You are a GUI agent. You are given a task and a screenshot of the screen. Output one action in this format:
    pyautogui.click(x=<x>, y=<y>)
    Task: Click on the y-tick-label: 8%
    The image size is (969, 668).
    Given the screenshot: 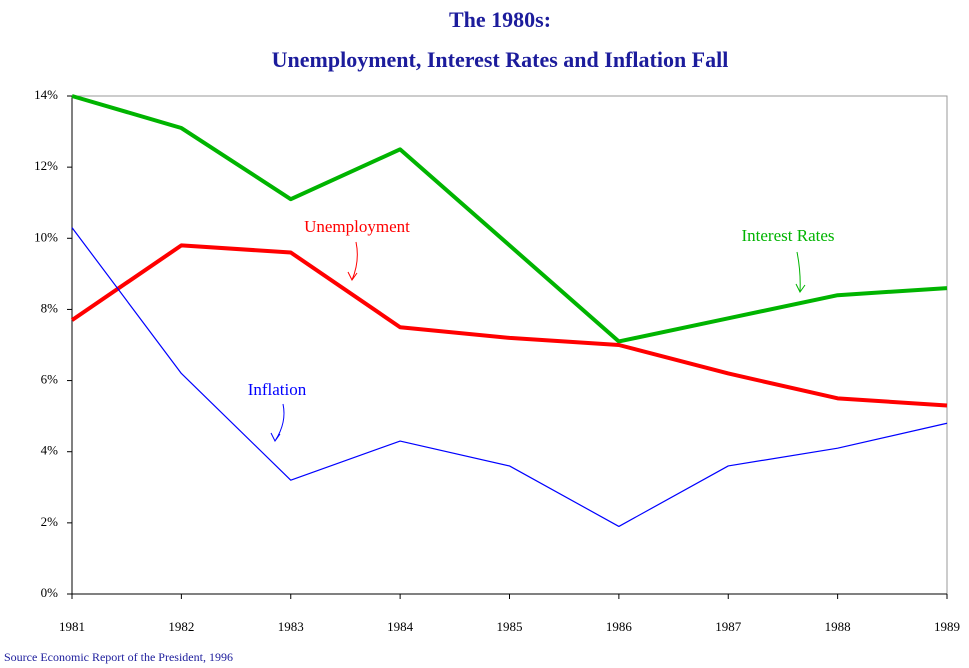 What is the action you would take?
    pyautogui.click(x=50, y=307)
    